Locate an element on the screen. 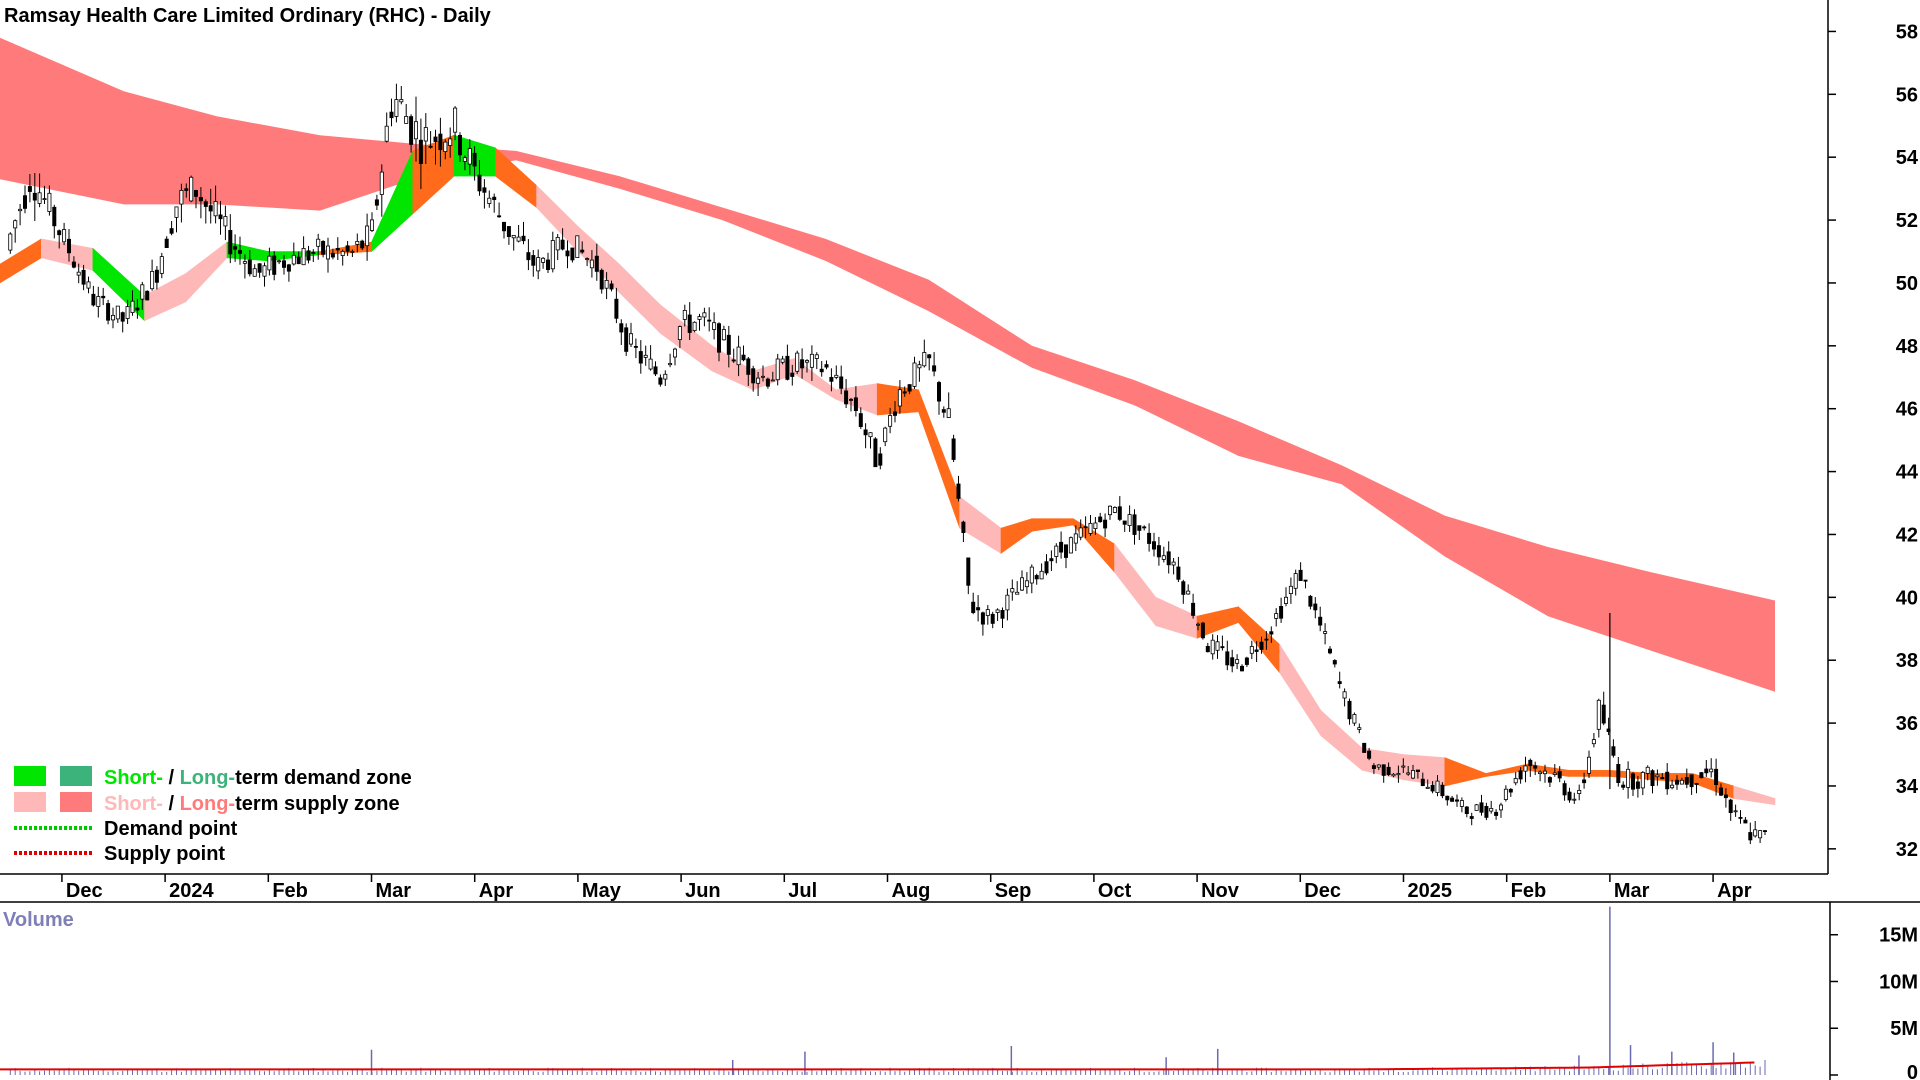  volume-layer is located at coordinates (883, 990).